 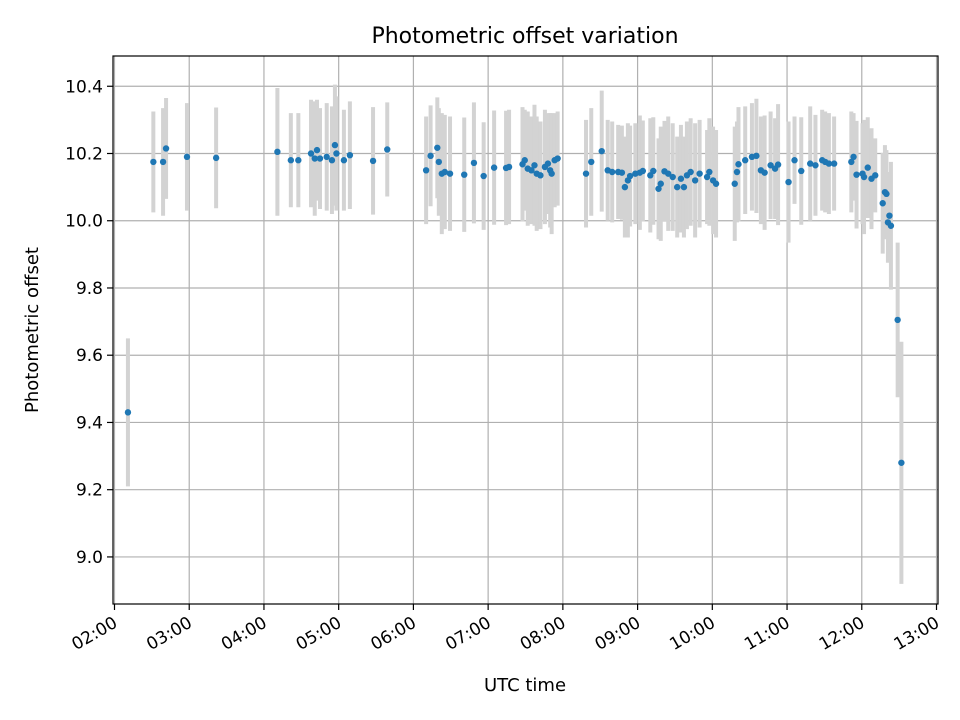 What do you see at coordinates (89, 558) in the screenshot?
I see `y-tick-label: 9.0` at bounding box center [89, 558].